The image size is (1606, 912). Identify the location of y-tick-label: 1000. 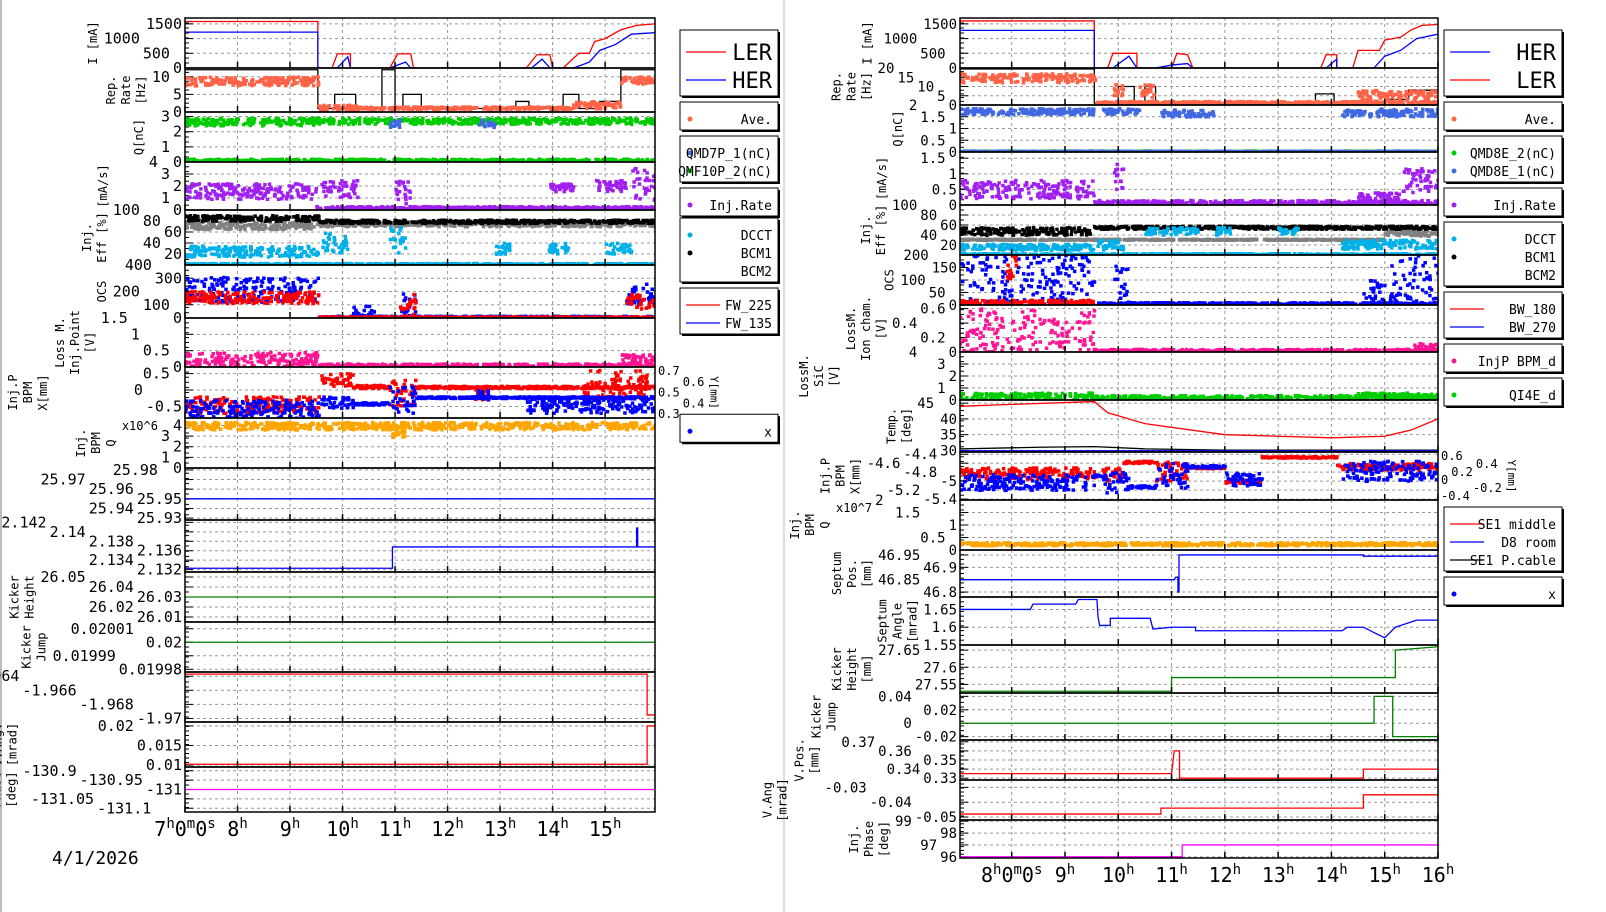
(122, 39).